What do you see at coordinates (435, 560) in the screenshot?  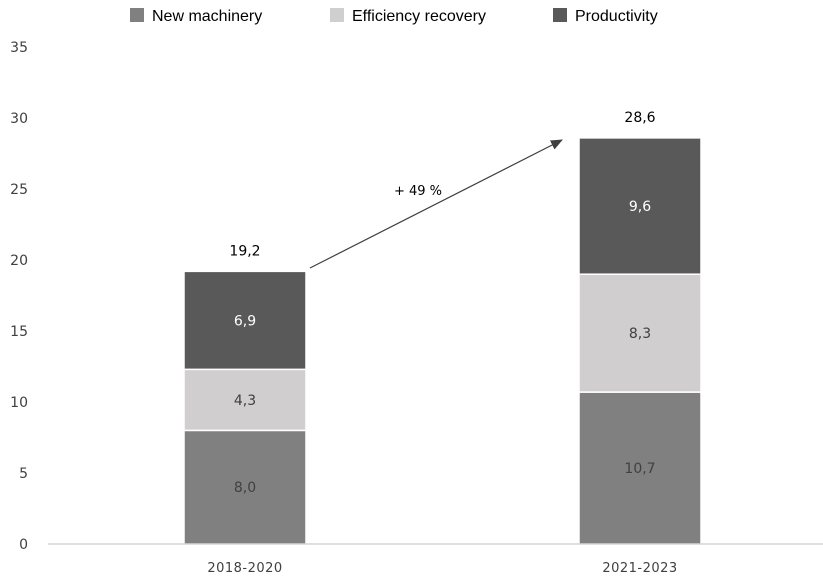 I see `x-axis: 2018-2020 2021-2023` at bounding box center [435, 560].